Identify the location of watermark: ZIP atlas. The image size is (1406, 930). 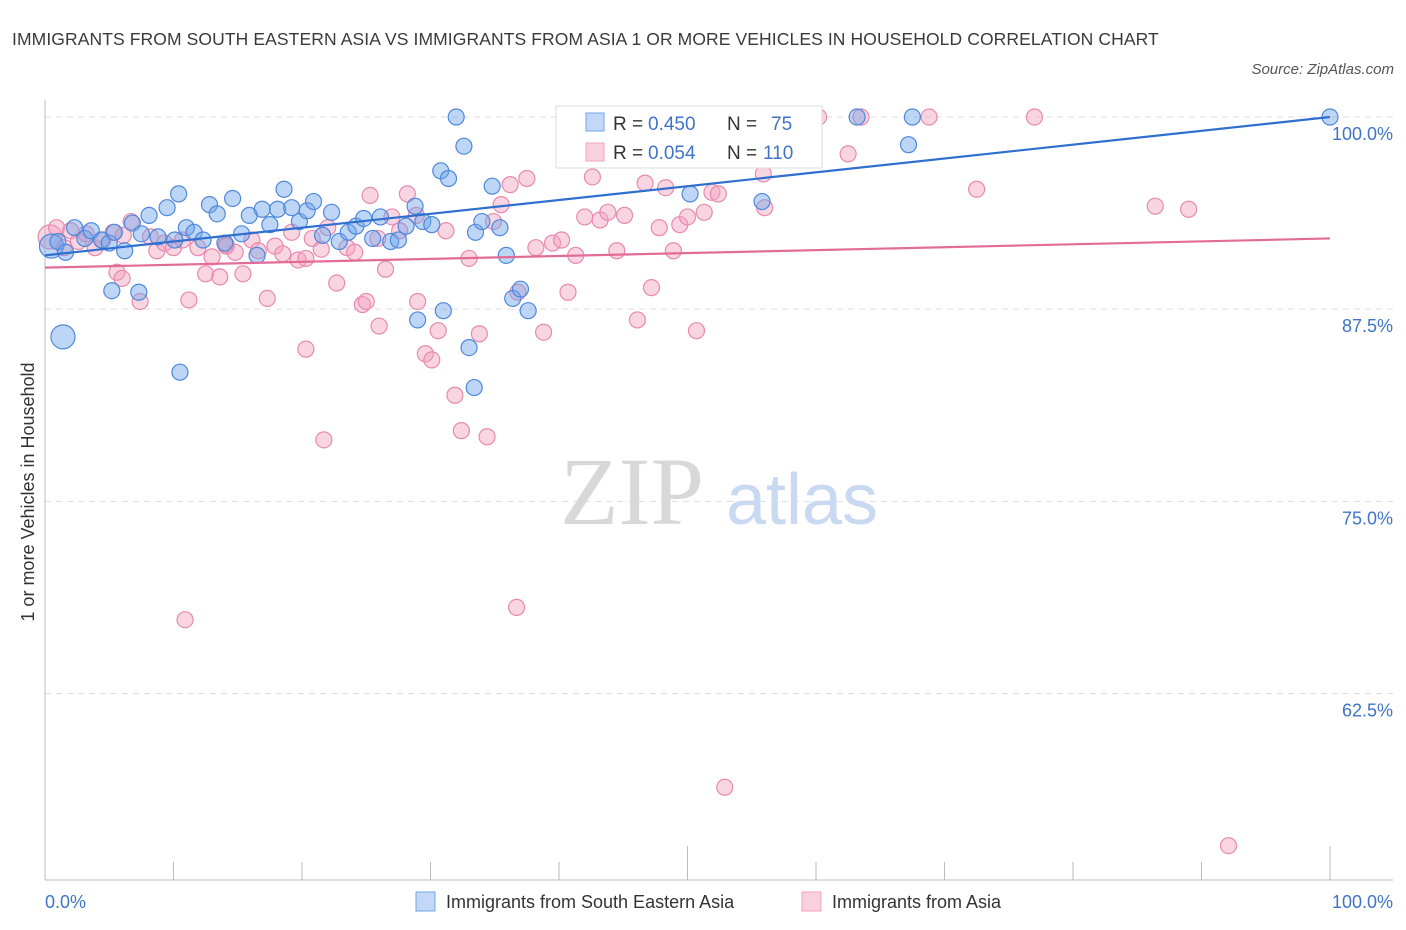
(719, 491).